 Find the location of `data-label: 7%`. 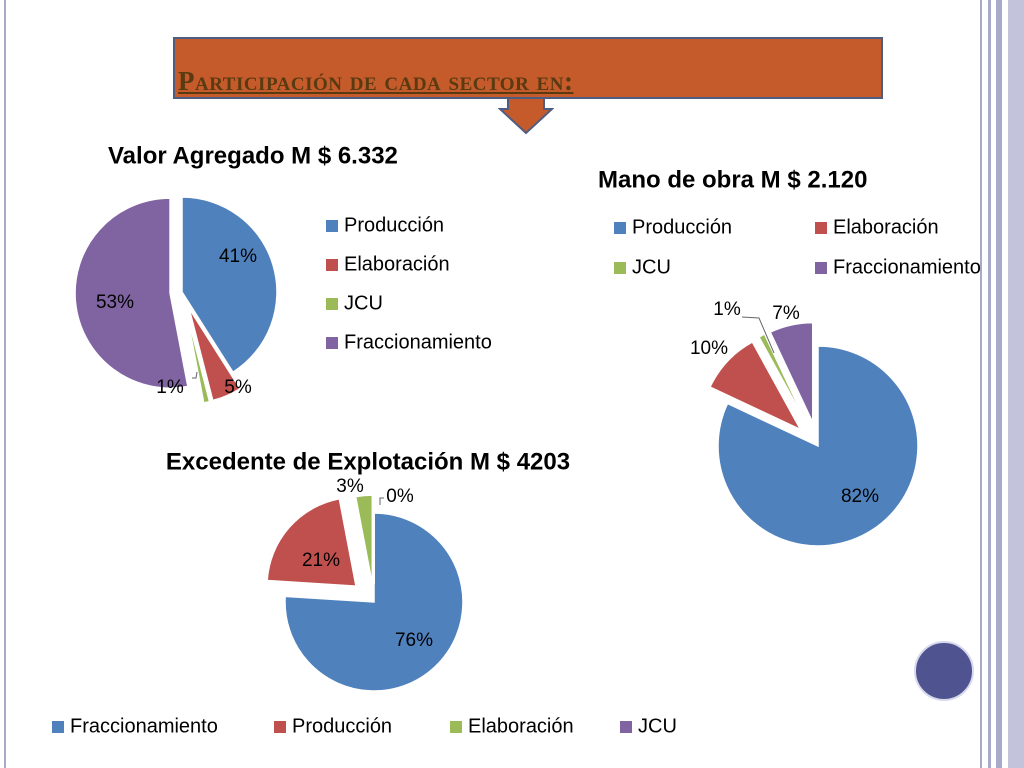

data-label: 7% is located at coordinates (786, 313).